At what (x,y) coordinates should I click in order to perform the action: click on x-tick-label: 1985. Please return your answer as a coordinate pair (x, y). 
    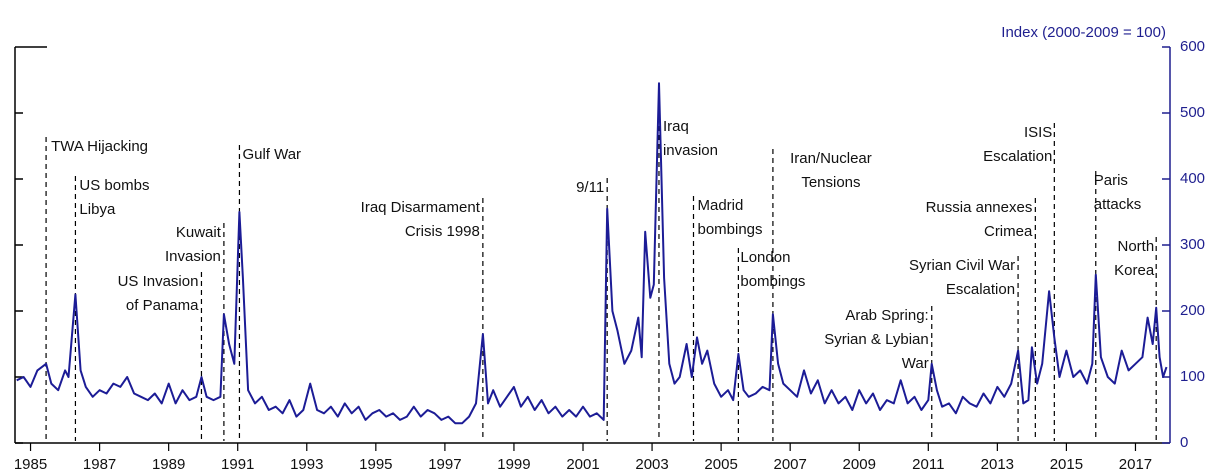
    Looking at the image, I should click on (30, 464).